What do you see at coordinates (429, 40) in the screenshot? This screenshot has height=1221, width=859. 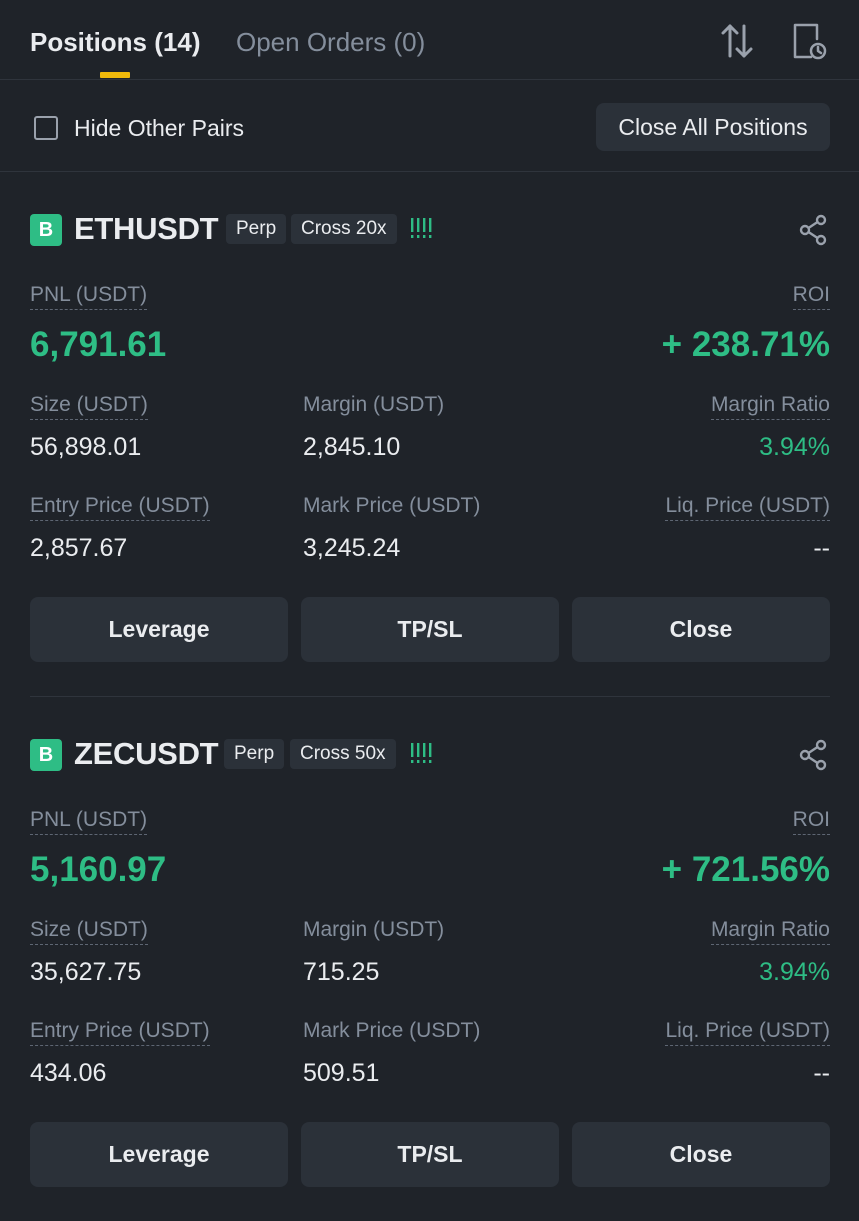 I see `tabs-bar: Positions (14) Open Orders (0)` at bounding box center [429, 40].